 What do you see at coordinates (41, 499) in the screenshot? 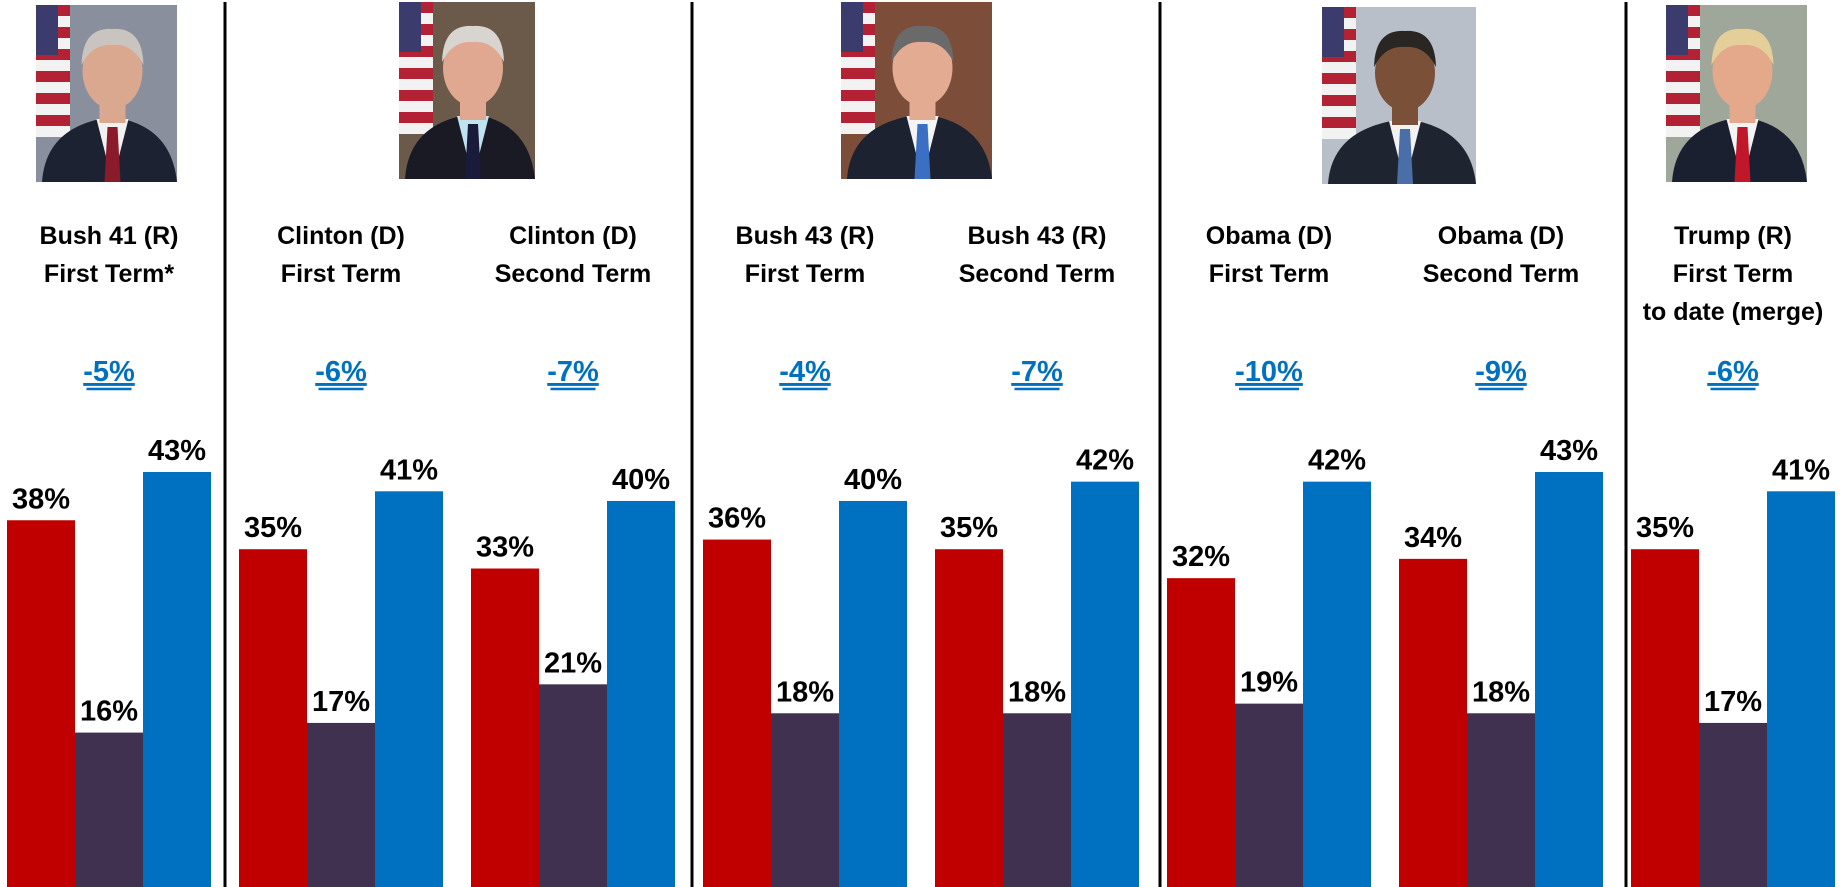
I see `bar-value-label: 38%` at bounding box center [41, 499].